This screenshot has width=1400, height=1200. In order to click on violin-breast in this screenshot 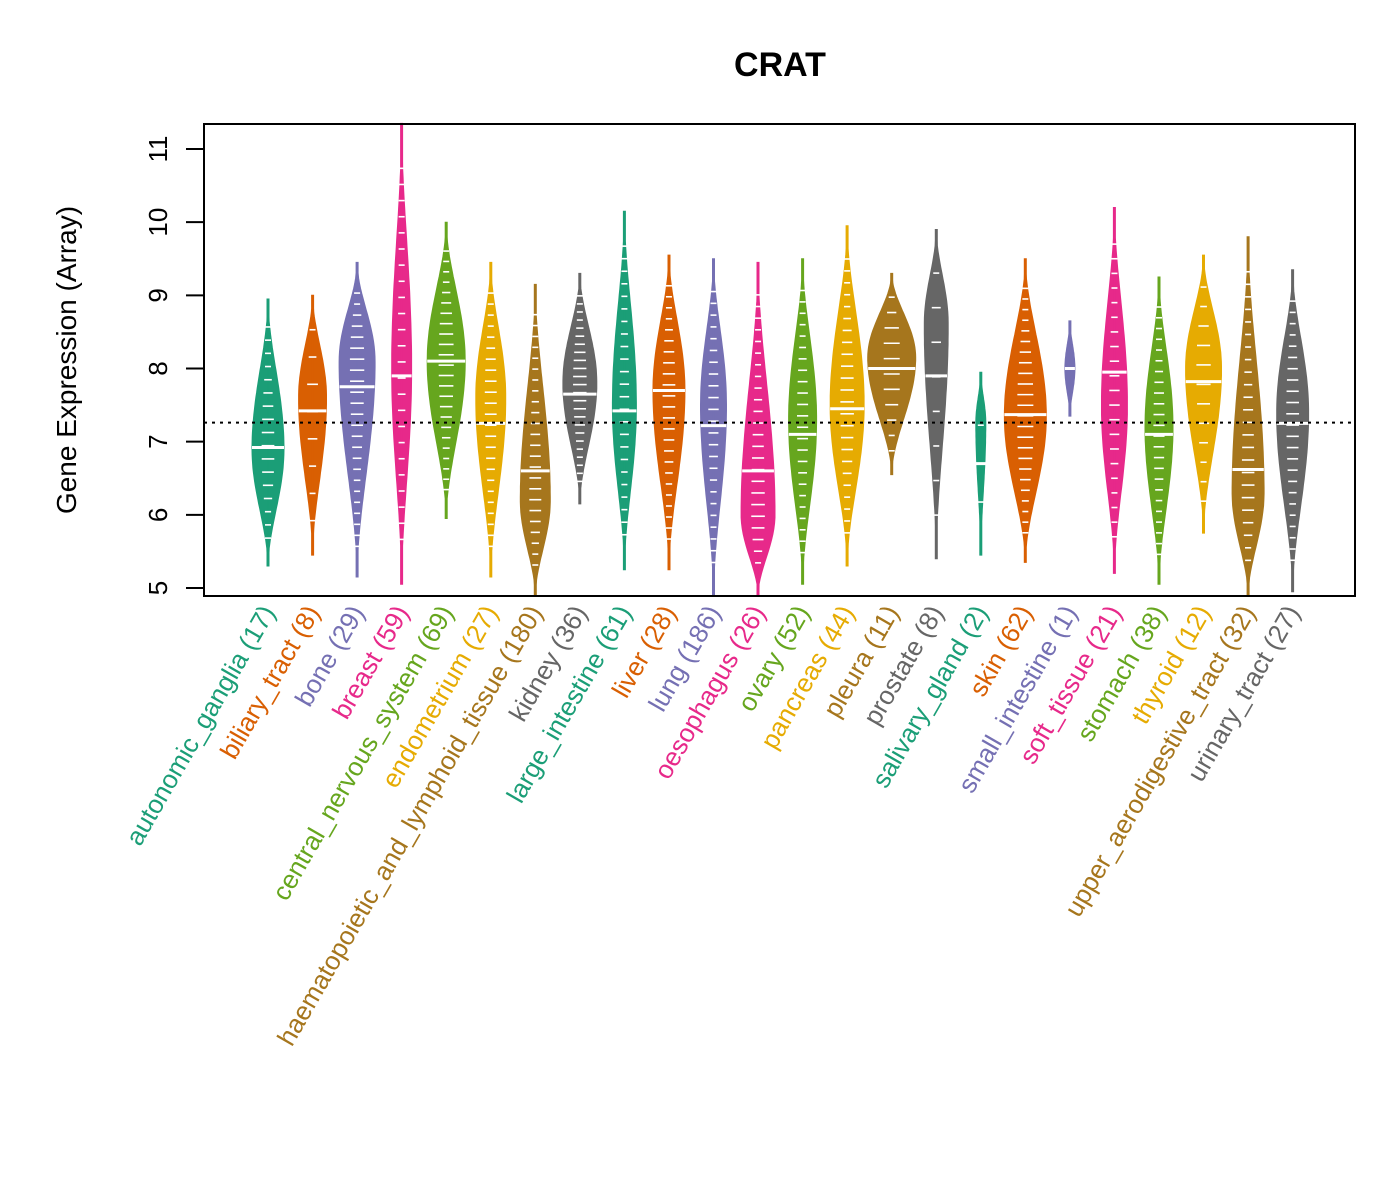, I will do `click(402, 353)`.